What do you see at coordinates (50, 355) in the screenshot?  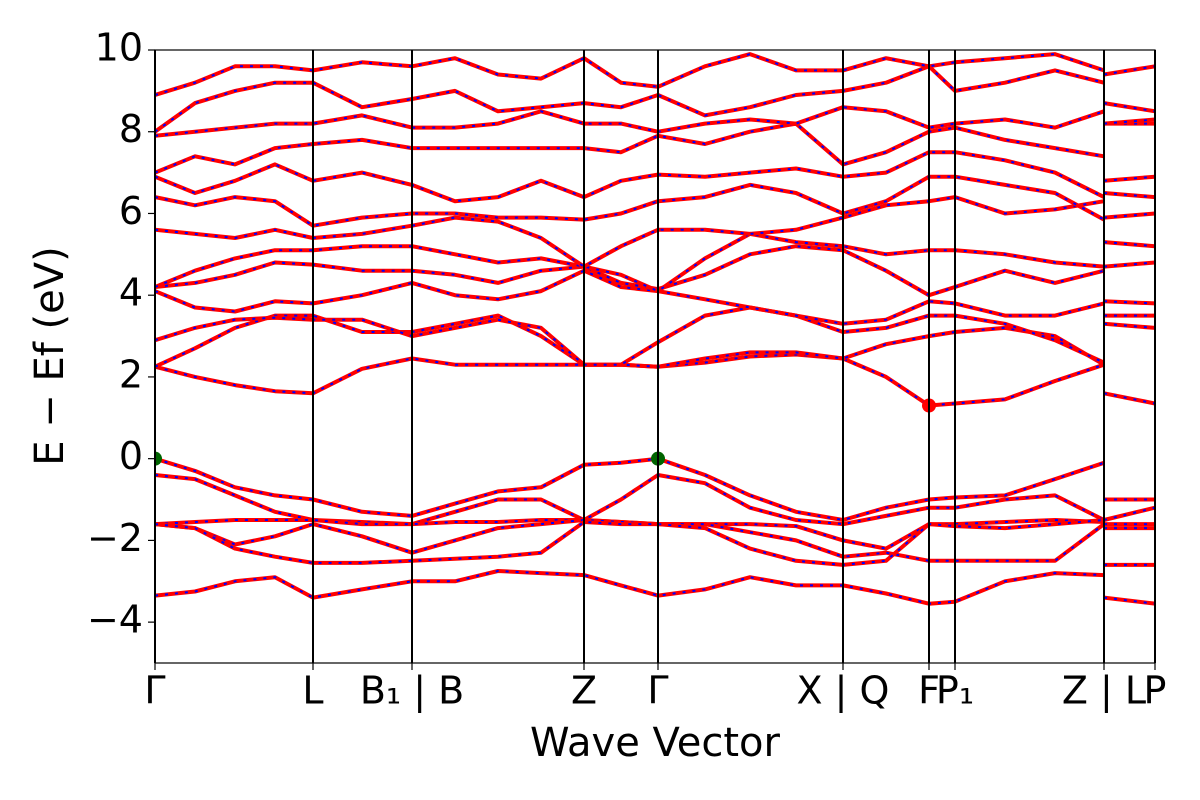 I see `y-axis-label: E − Ef (eV)` at bounding box center [50, 355].